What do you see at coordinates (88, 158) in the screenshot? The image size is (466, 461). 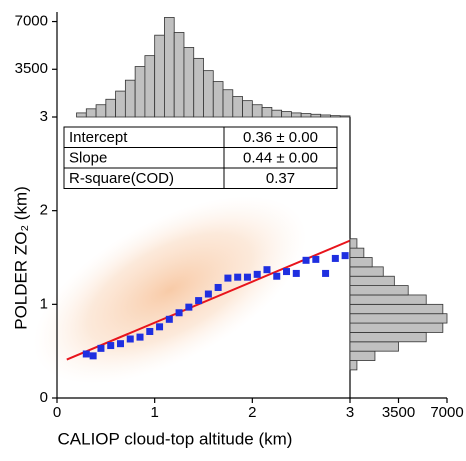 I see `table-cell: Slope` at bounding box center [88, 158].